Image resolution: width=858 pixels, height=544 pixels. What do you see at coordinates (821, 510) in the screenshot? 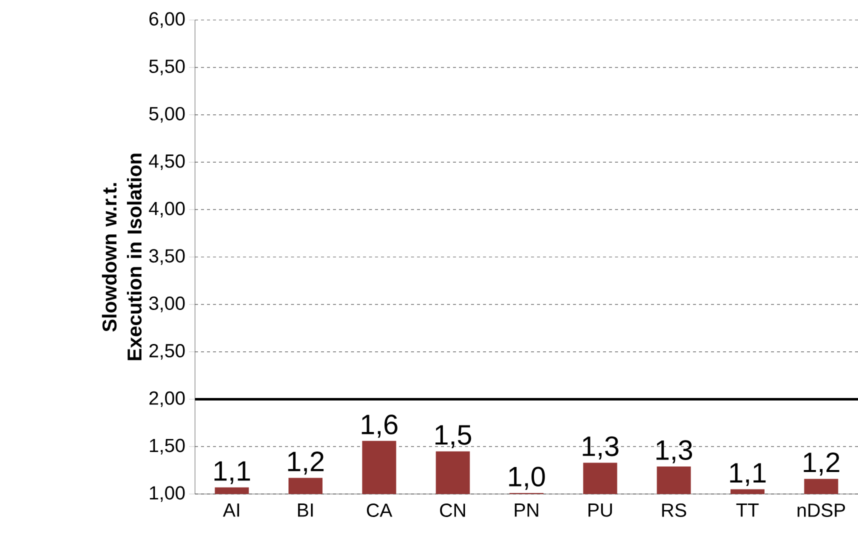
I see `x-tick-label: nDSP` at bounding box center [821, 510].